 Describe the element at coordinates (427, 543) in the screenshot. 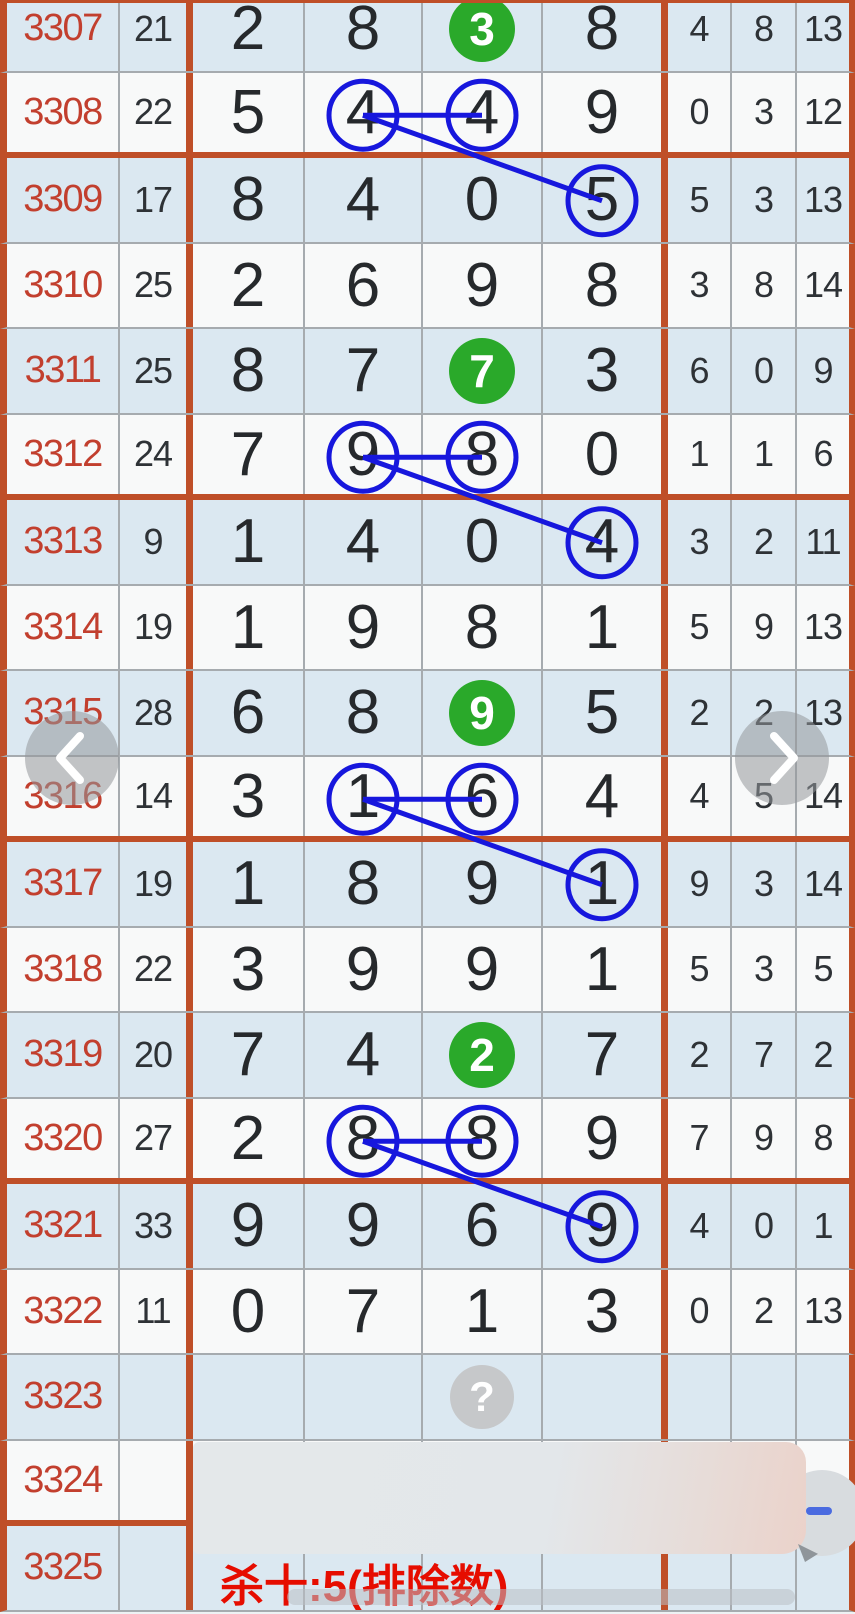

I see `table-row: 3313 9 1 4 0 4 3 2 11` at that location.